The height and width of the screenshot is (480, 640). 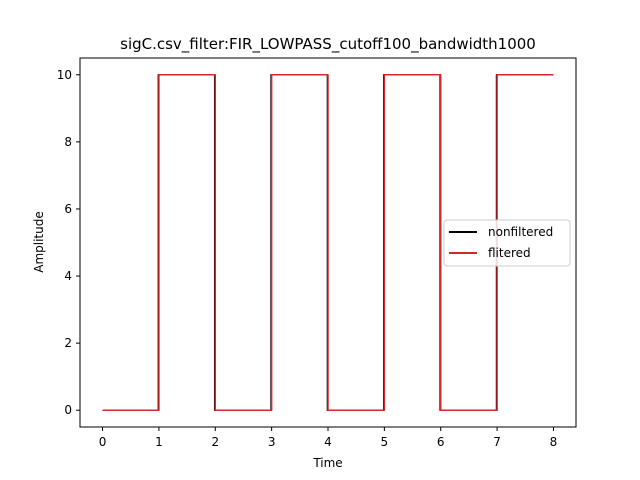 I want to click on legend: nonfiltered flitered, so click(x=507, y=243).